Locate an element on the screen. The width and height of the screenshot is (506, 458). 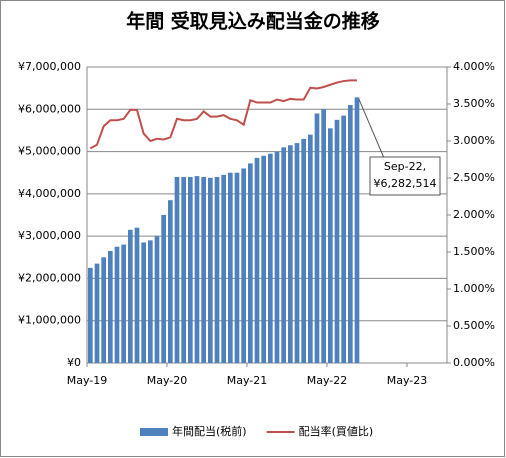
annotation-leader is located at coordinates (371, 129).